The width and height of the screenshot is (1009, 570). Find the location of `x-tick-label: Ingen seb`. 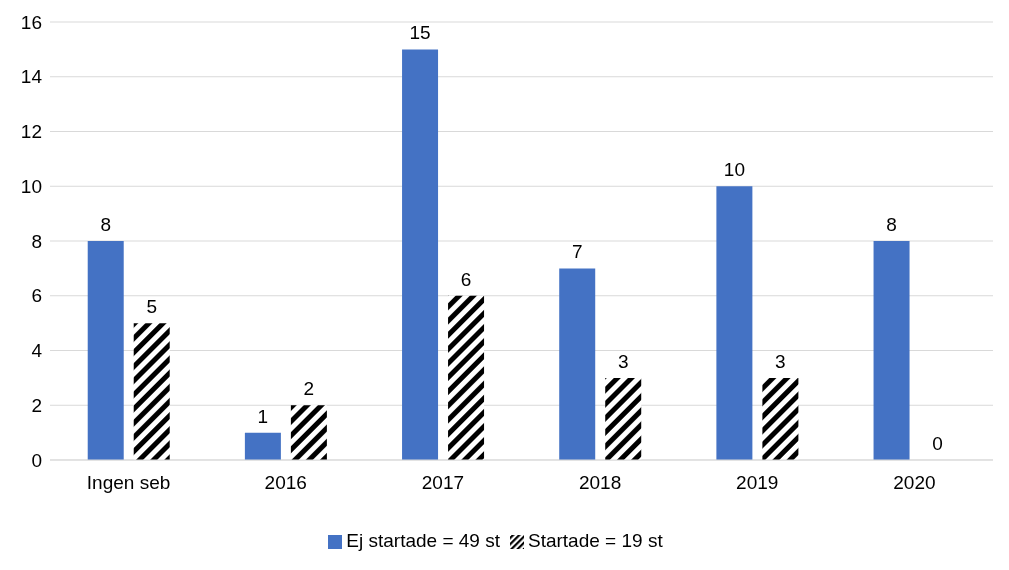

x-tick-label: Ingen seb is located at coordinates (128, 483).